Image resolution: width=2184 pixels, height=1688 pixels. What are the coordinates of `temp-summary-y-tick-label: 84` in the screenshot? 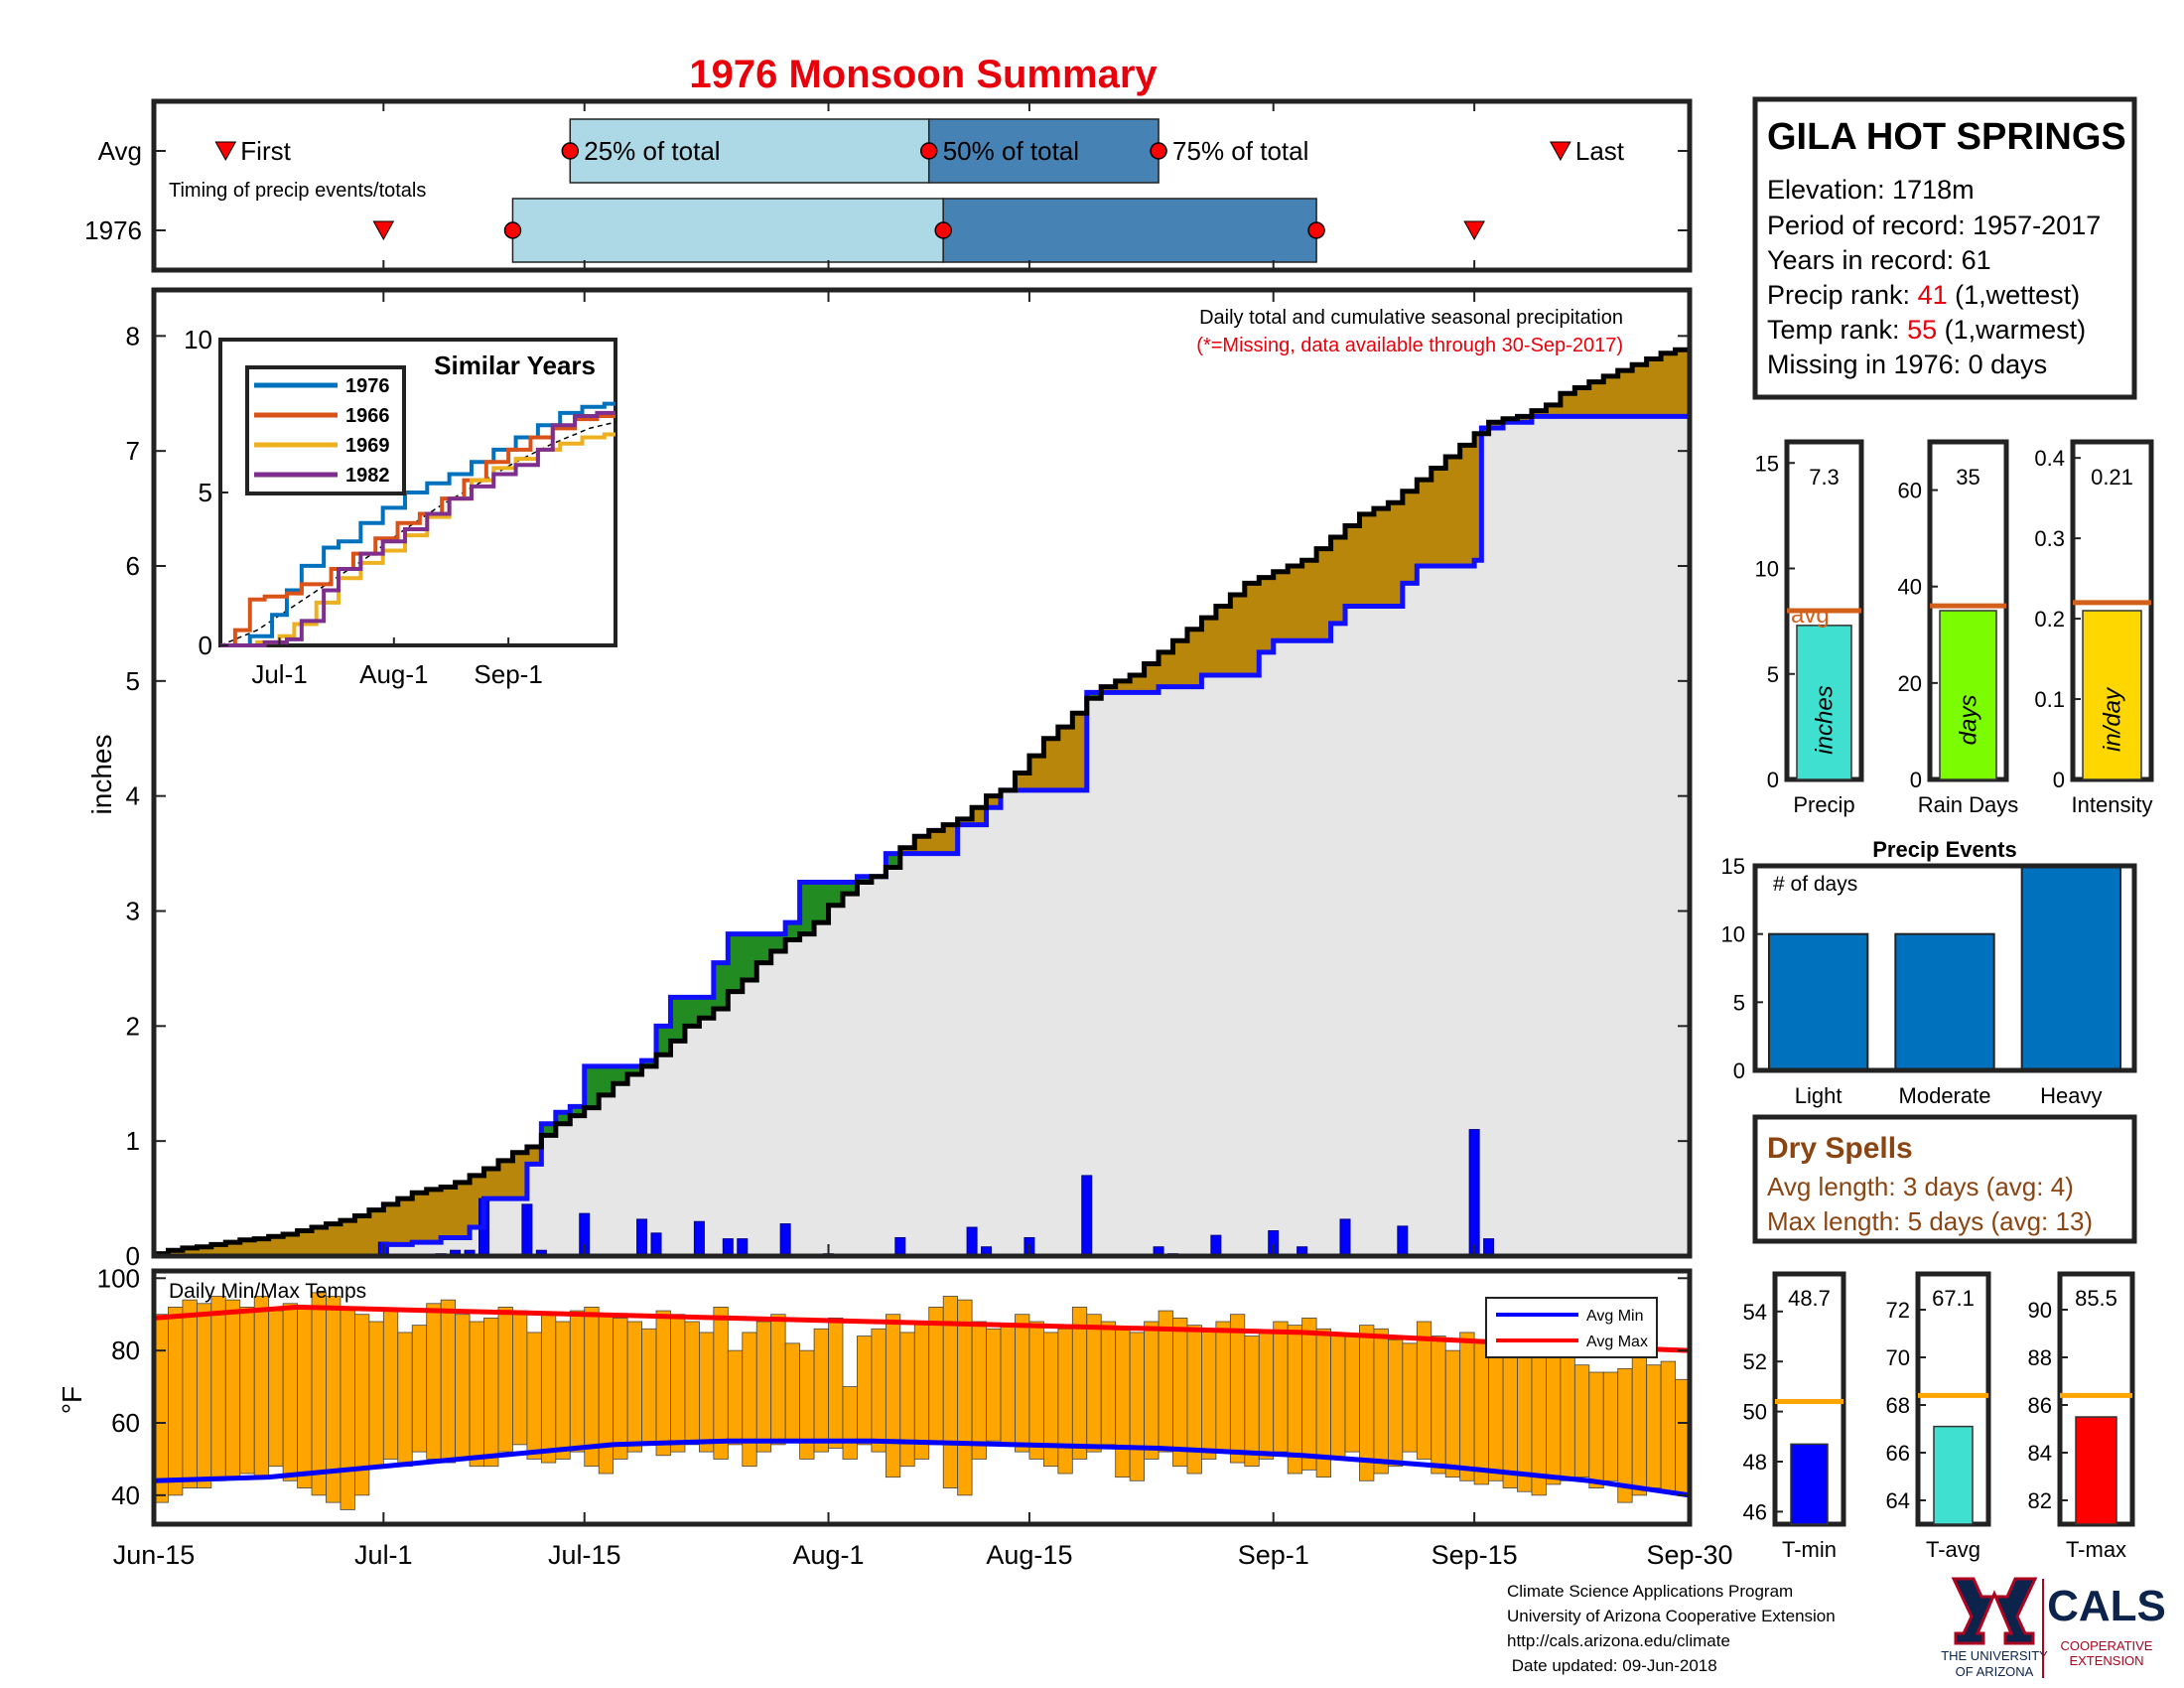 It's located at (2040, 1453).